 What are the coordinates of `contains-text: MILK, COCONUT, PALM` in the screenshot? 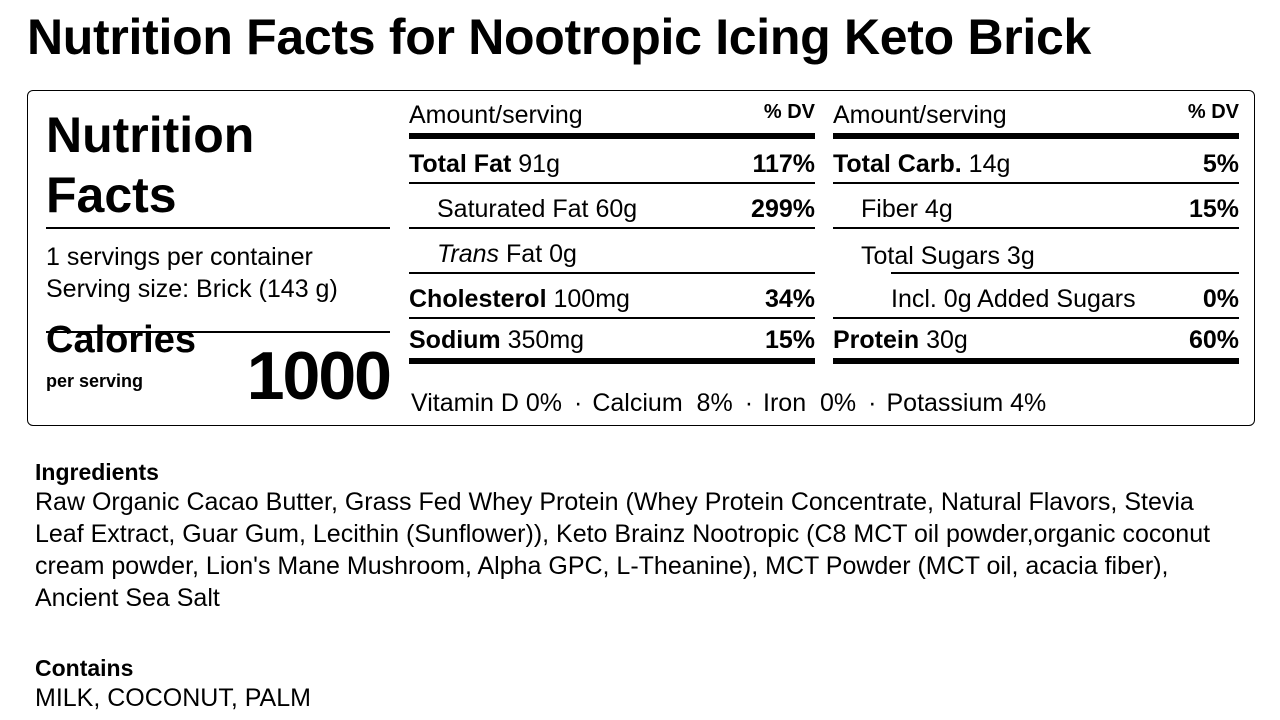 It's located at (173, 698).